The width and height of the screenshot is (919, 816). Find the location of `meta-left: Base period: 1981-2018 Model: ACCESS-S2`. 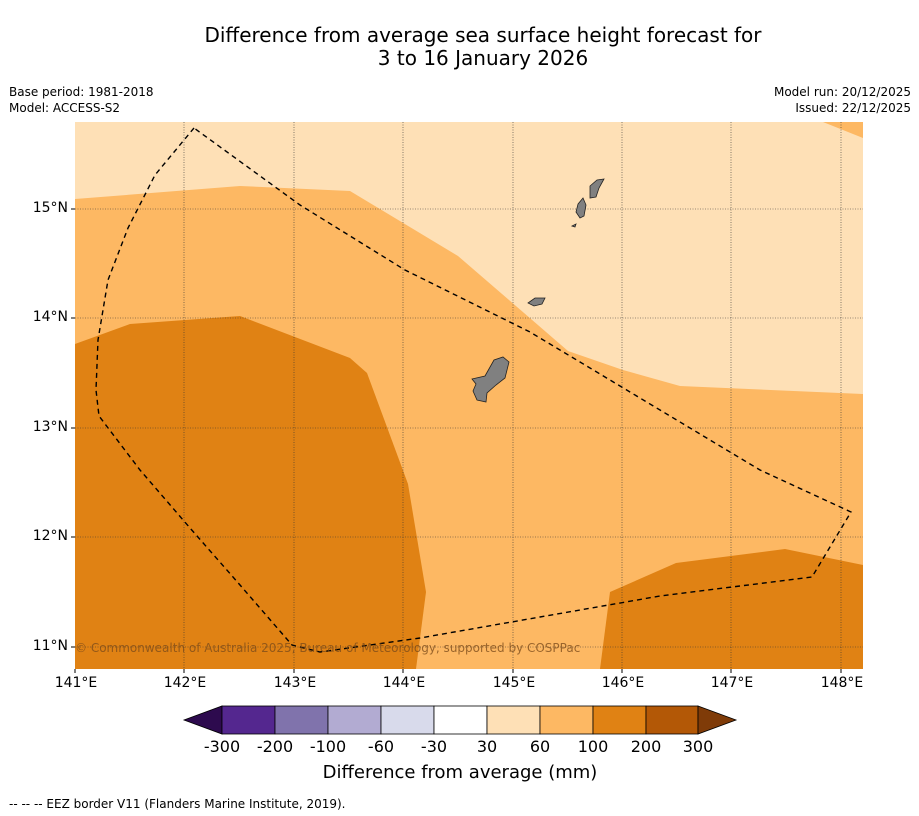

meta-left: Base period: 1981-2018 Model: ACCESS-S2 is located at coordinates (81, 100).